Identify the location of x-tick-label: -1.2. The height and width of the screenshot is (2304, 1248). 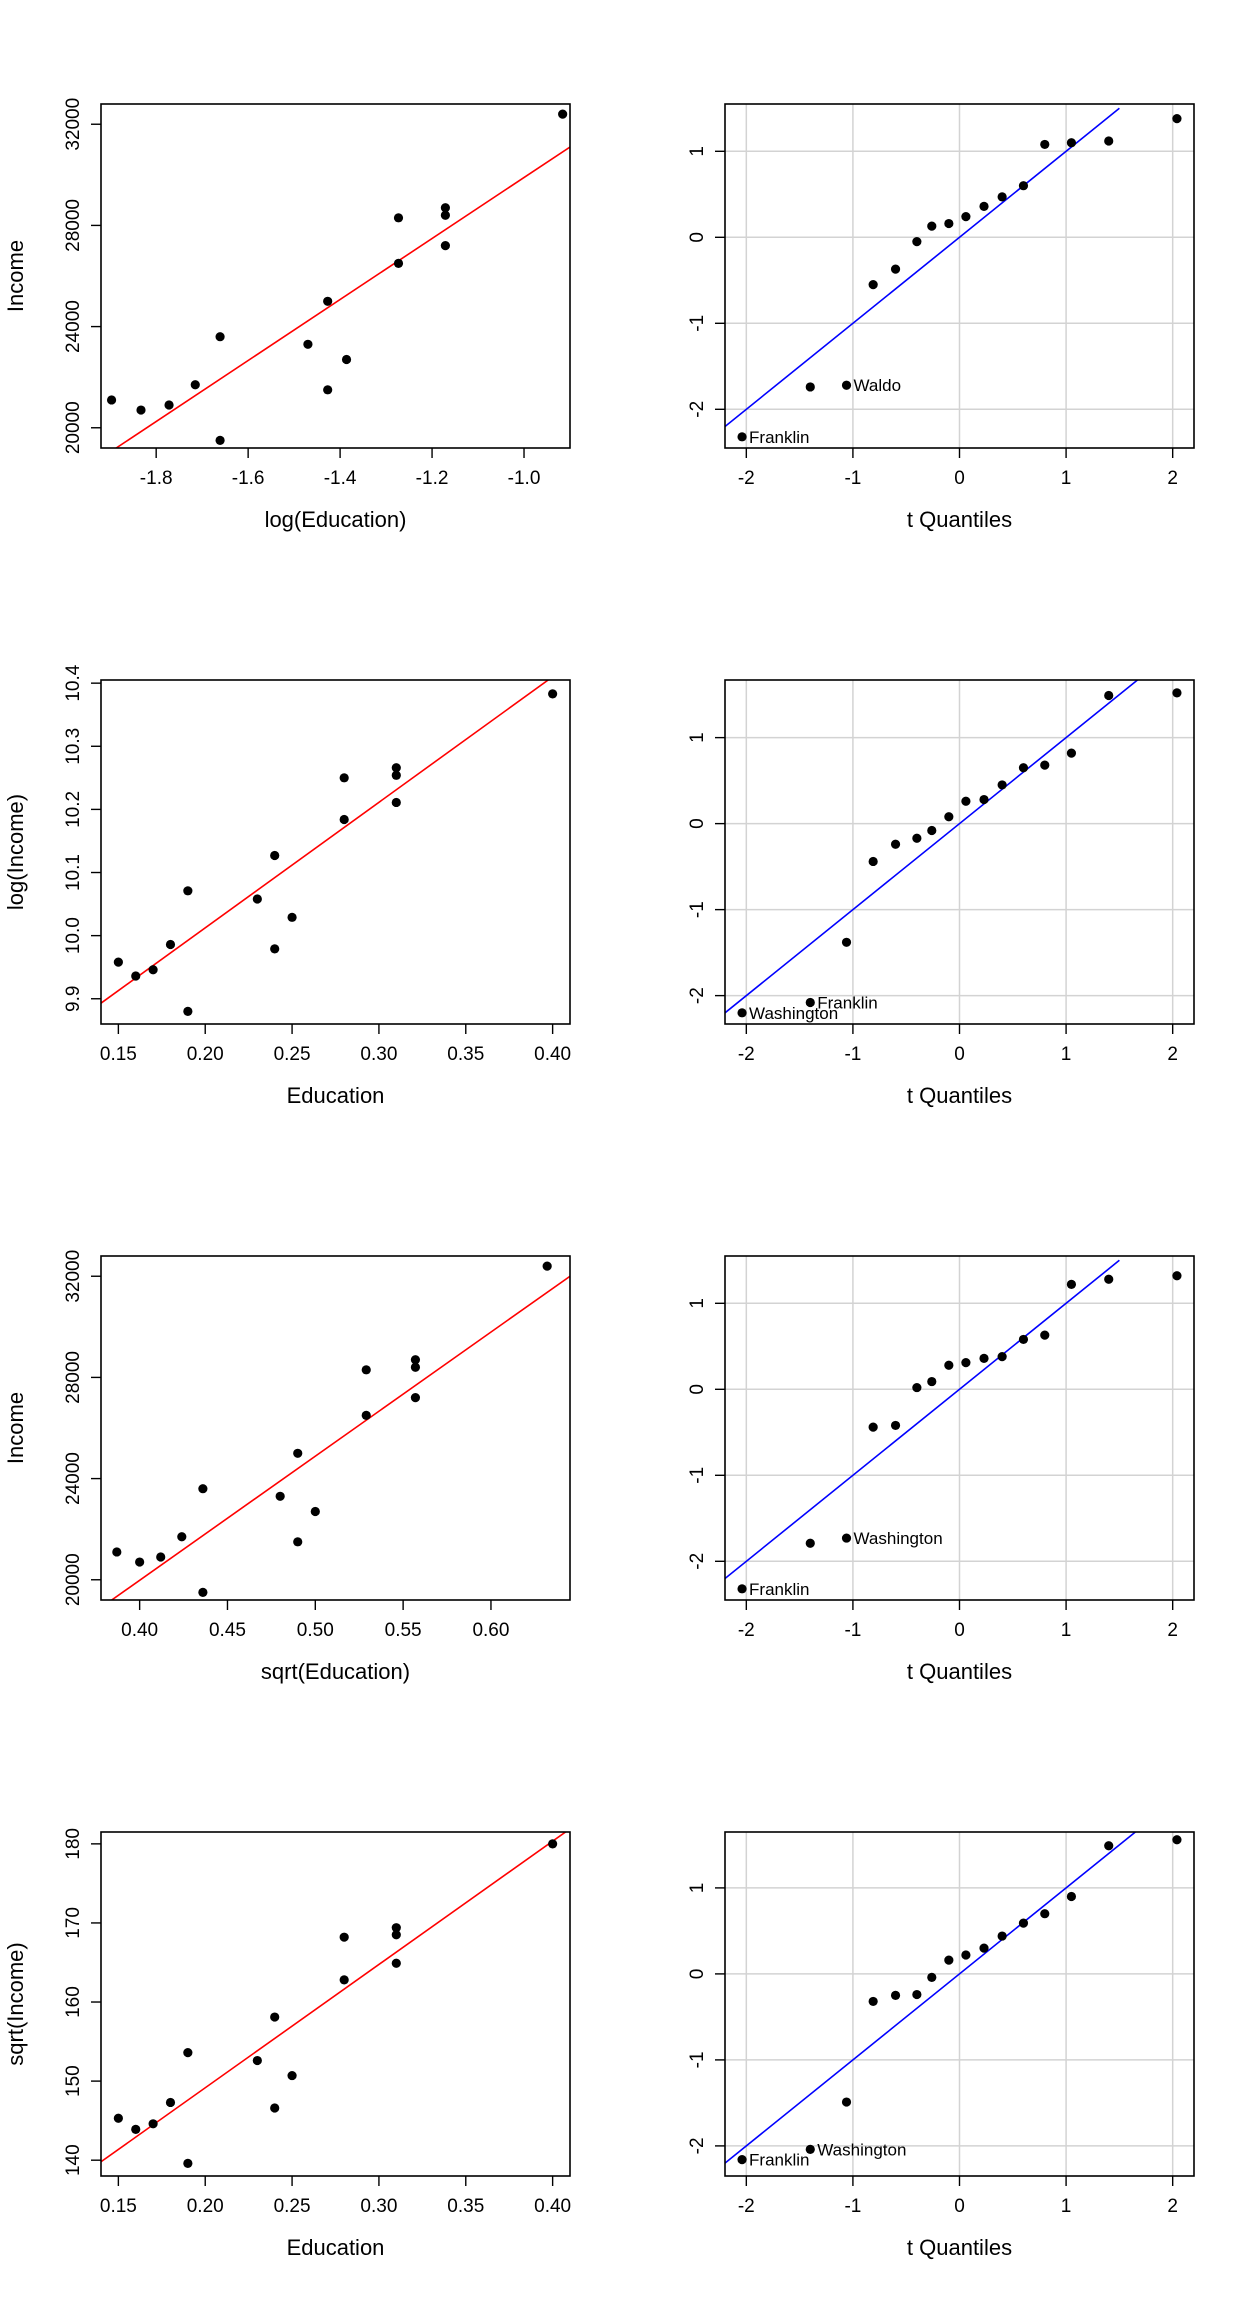
(432, 478).